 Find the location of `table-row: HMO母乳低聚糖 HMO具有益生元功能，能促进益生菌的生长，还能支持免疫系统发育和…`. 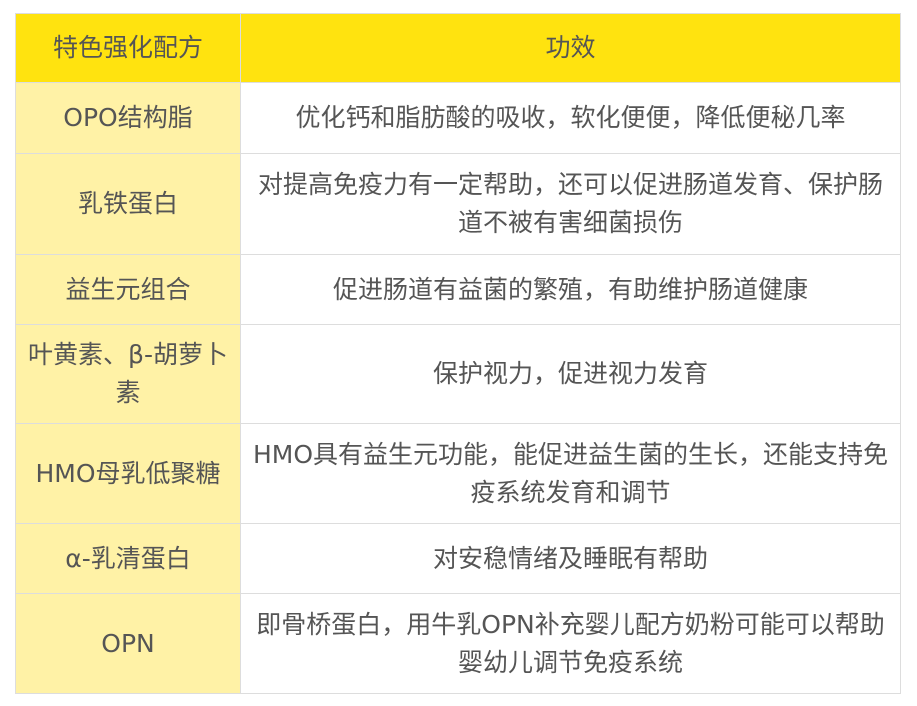

table-row: HMO母乳低聚糖 HMO具有益生元功能，能促进益生菌的生长，还能支持免疫系统发育和… is located at coordinates (458, 473).